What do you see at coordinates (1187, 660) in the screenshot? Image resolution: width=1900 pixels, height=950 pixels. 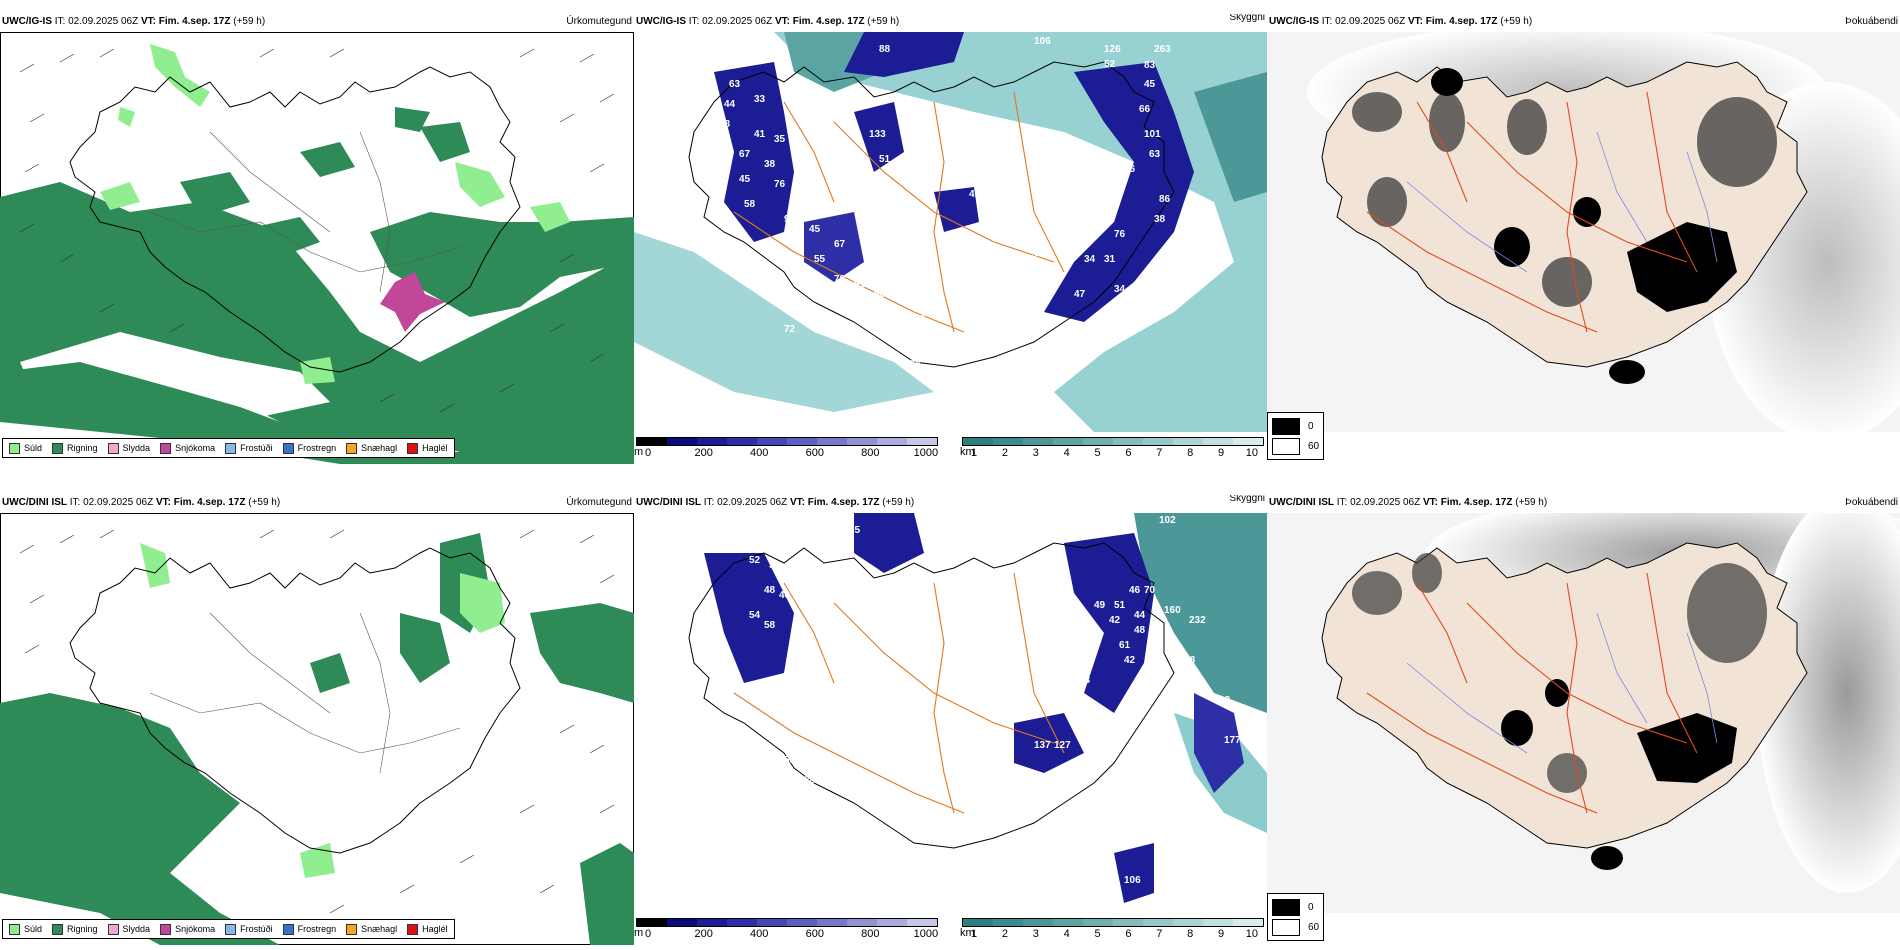 I see `ceiling-value-label: 118` at bounding box center [1187, 660].